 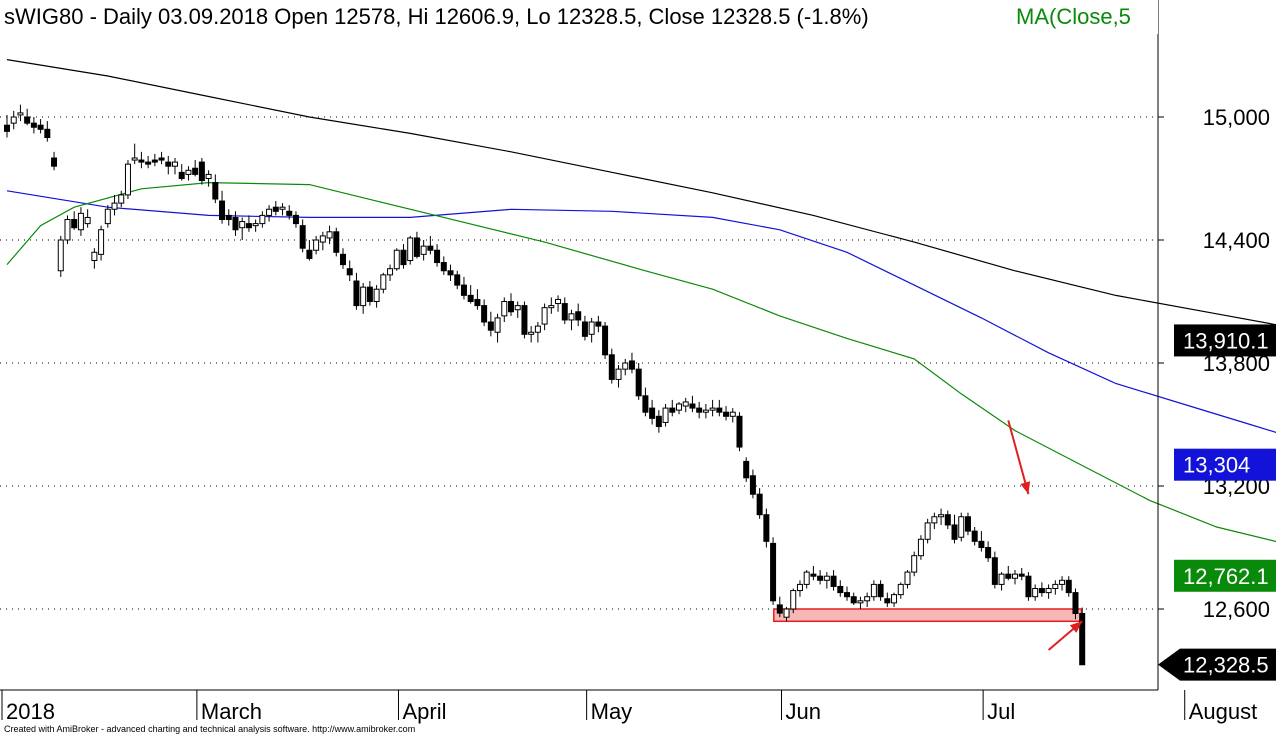 What do you see at coordinates (1236, 609) in the screenshot?
I see `y-tick-label: 12,600` at bounding box center [1236, 609].